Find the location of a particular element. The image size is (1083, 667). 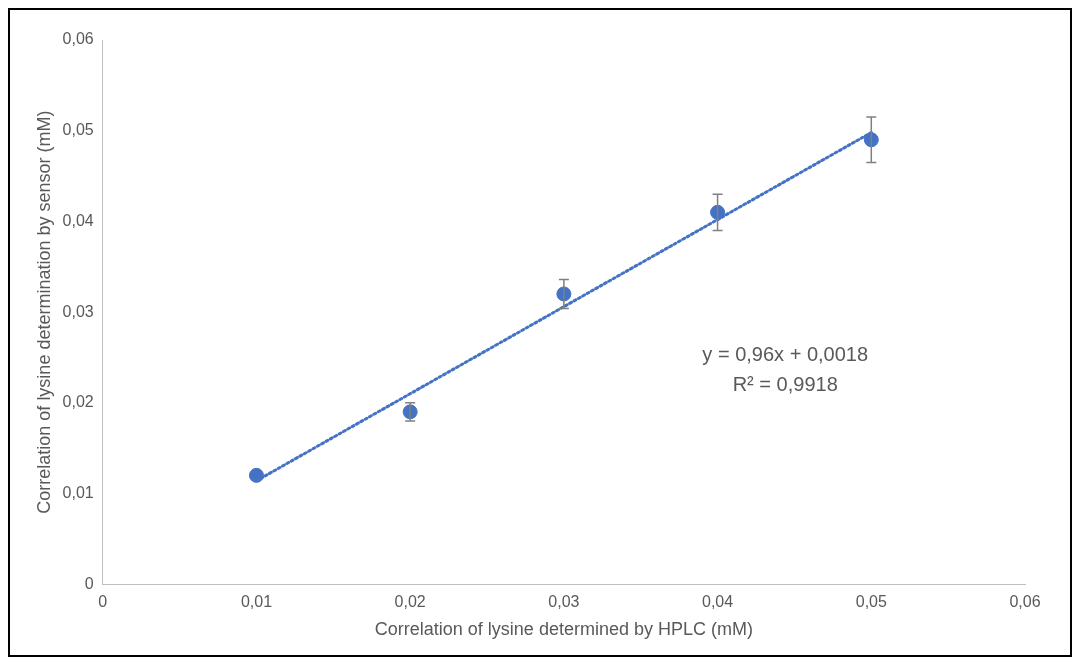

annotation: R² = 0,9918 is located at coordinates (785, 384).